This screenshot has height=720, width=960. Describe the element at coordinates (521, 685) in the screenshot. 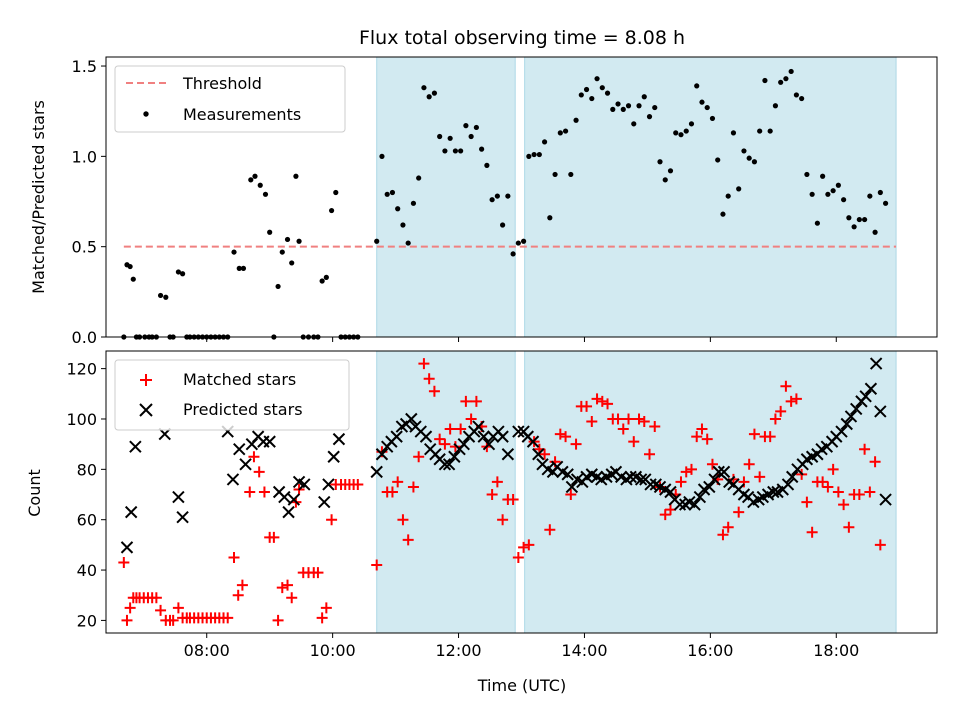

I see `x-axis-label: Time (UTC)` at that location.